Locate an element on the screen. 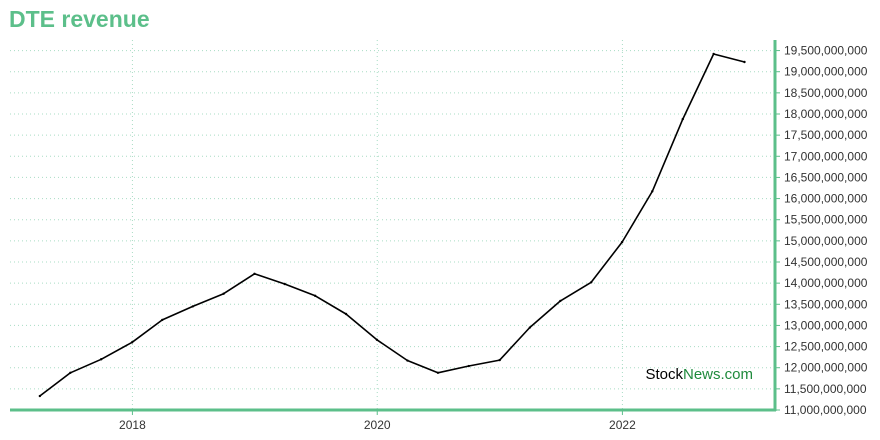 This screenshot has height=440, width=880. y-tick-label: 11,500,000,000 is located at coordinates (825, 389).